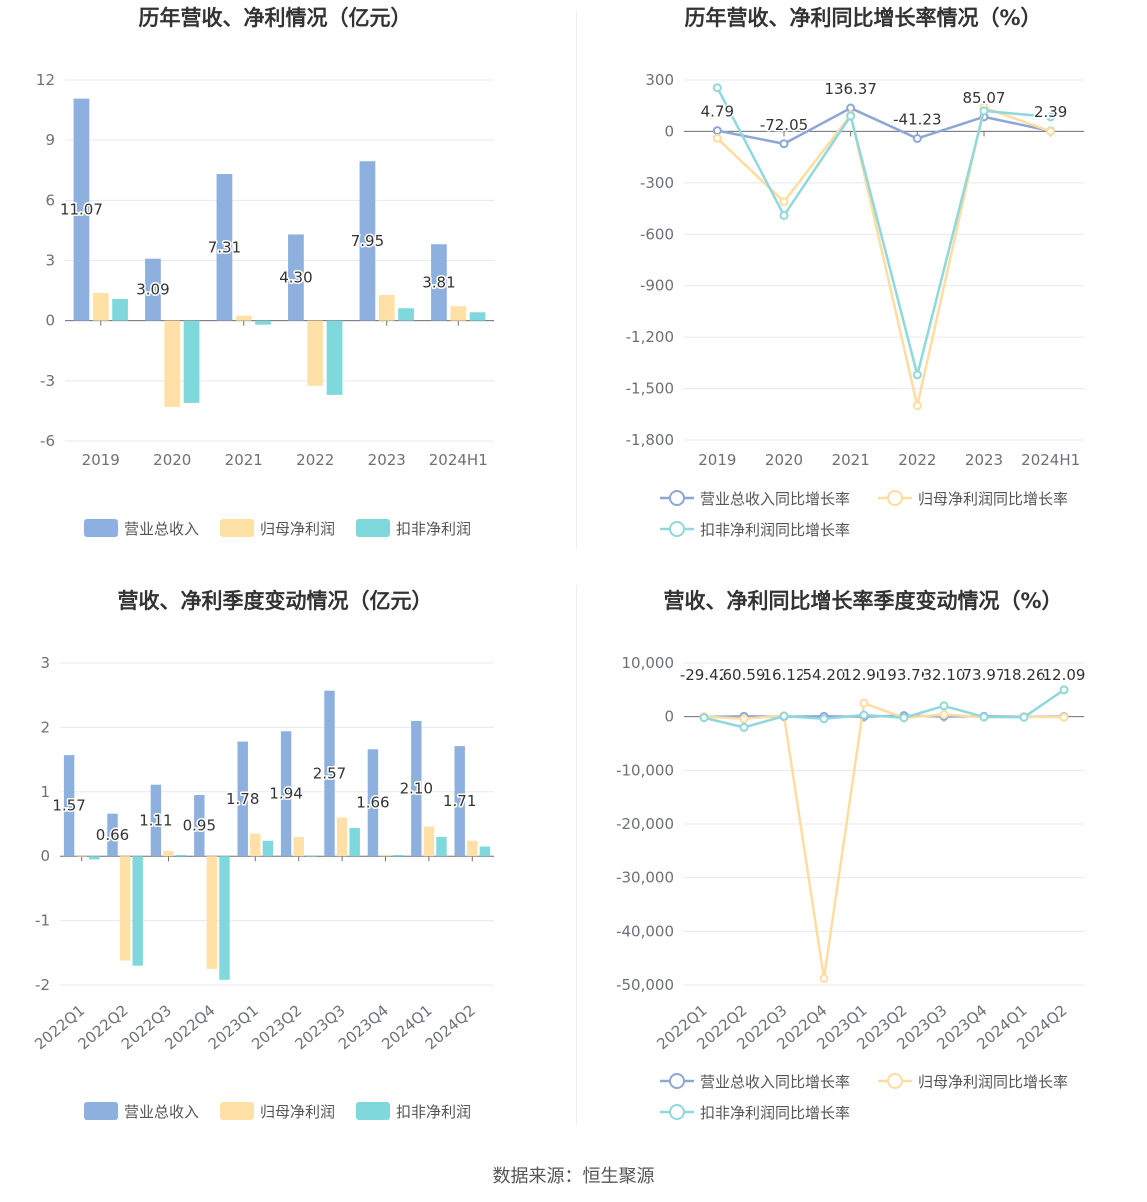 The width and height of the screenshot is (1147, 1202). I want to click on data-label-halo: -72.05, so click(784, 125).